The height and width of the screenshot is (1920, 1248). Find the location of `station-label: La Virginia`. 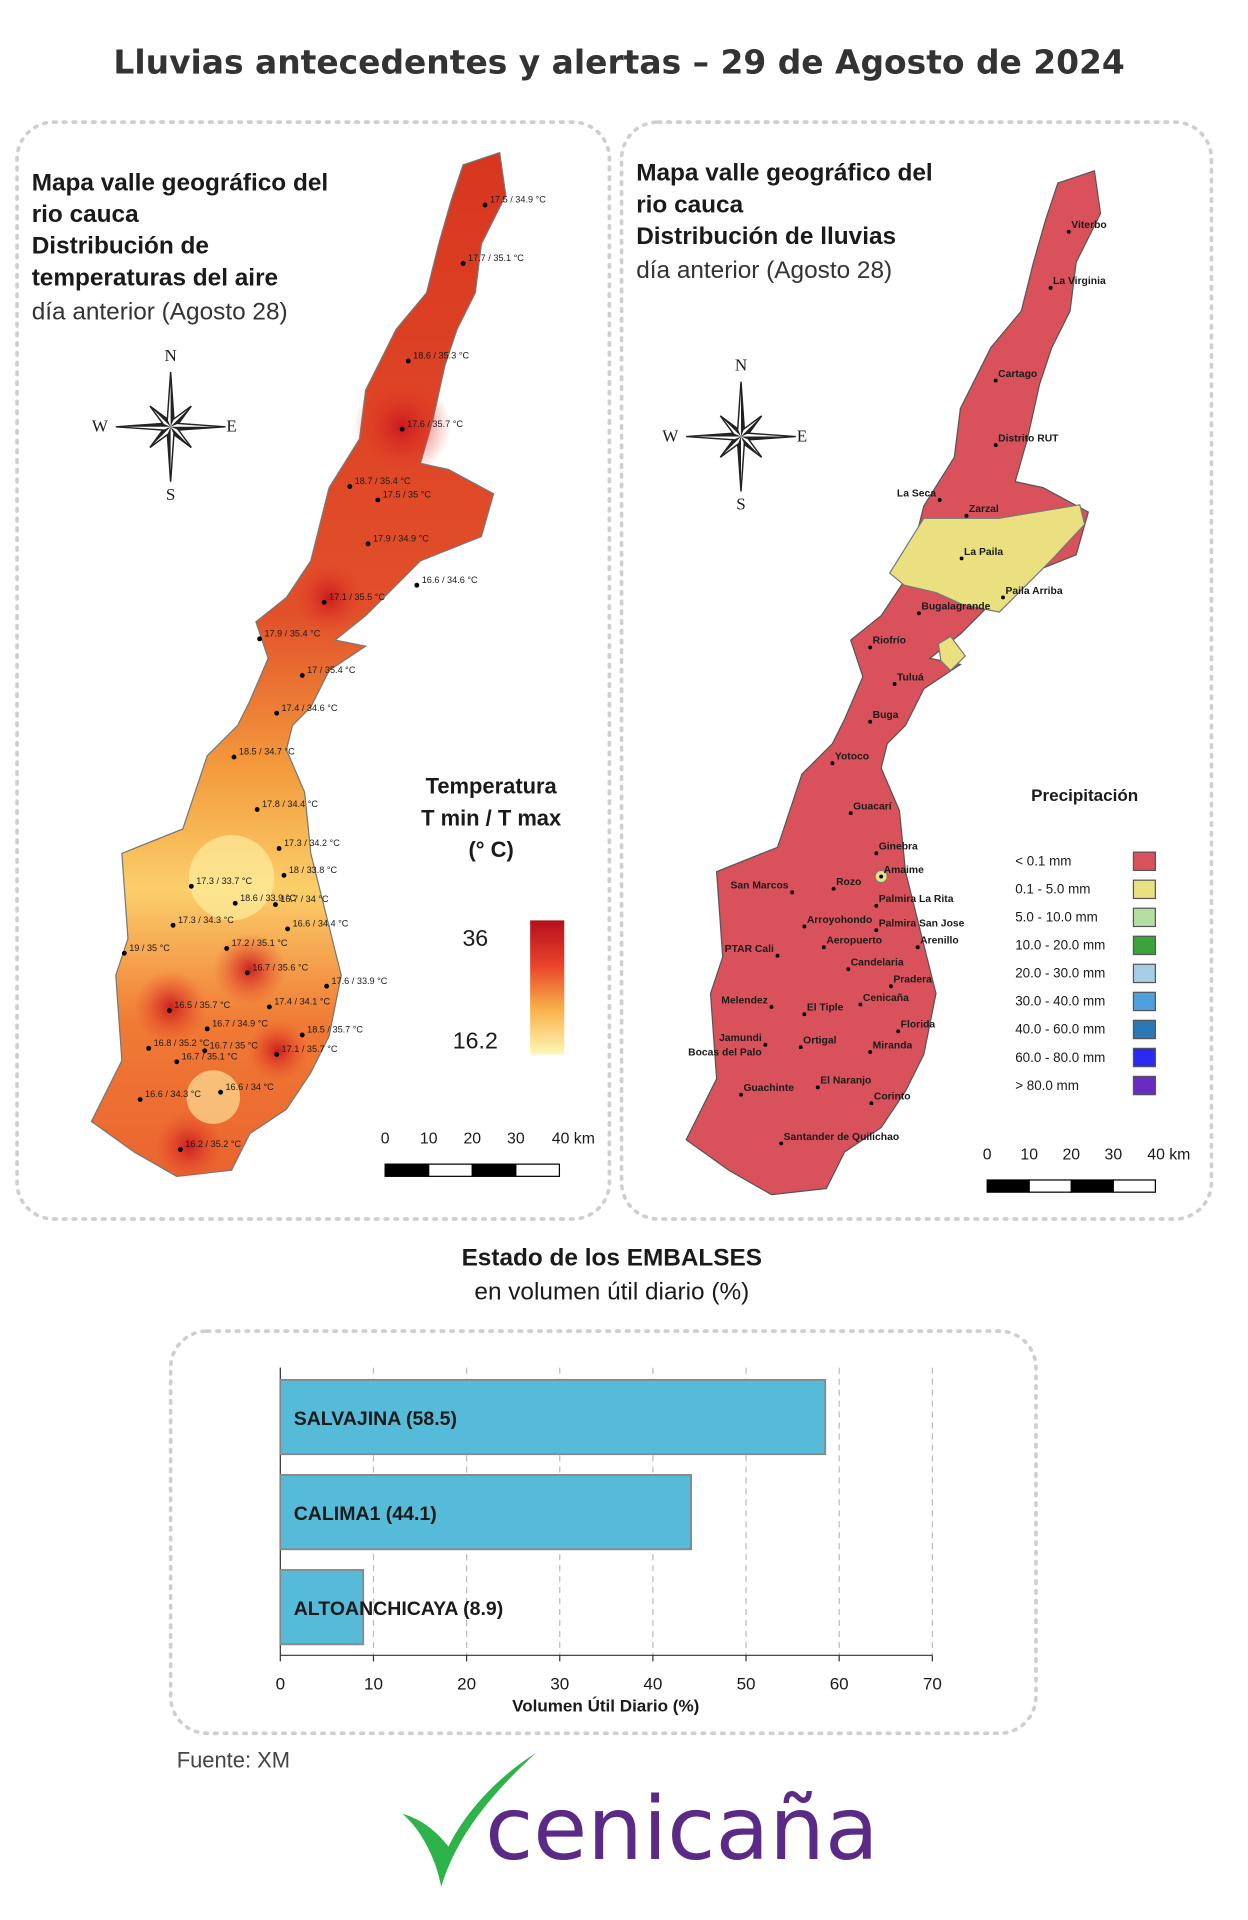

station-label: La Virginia is located at coordinates (1079, 281).